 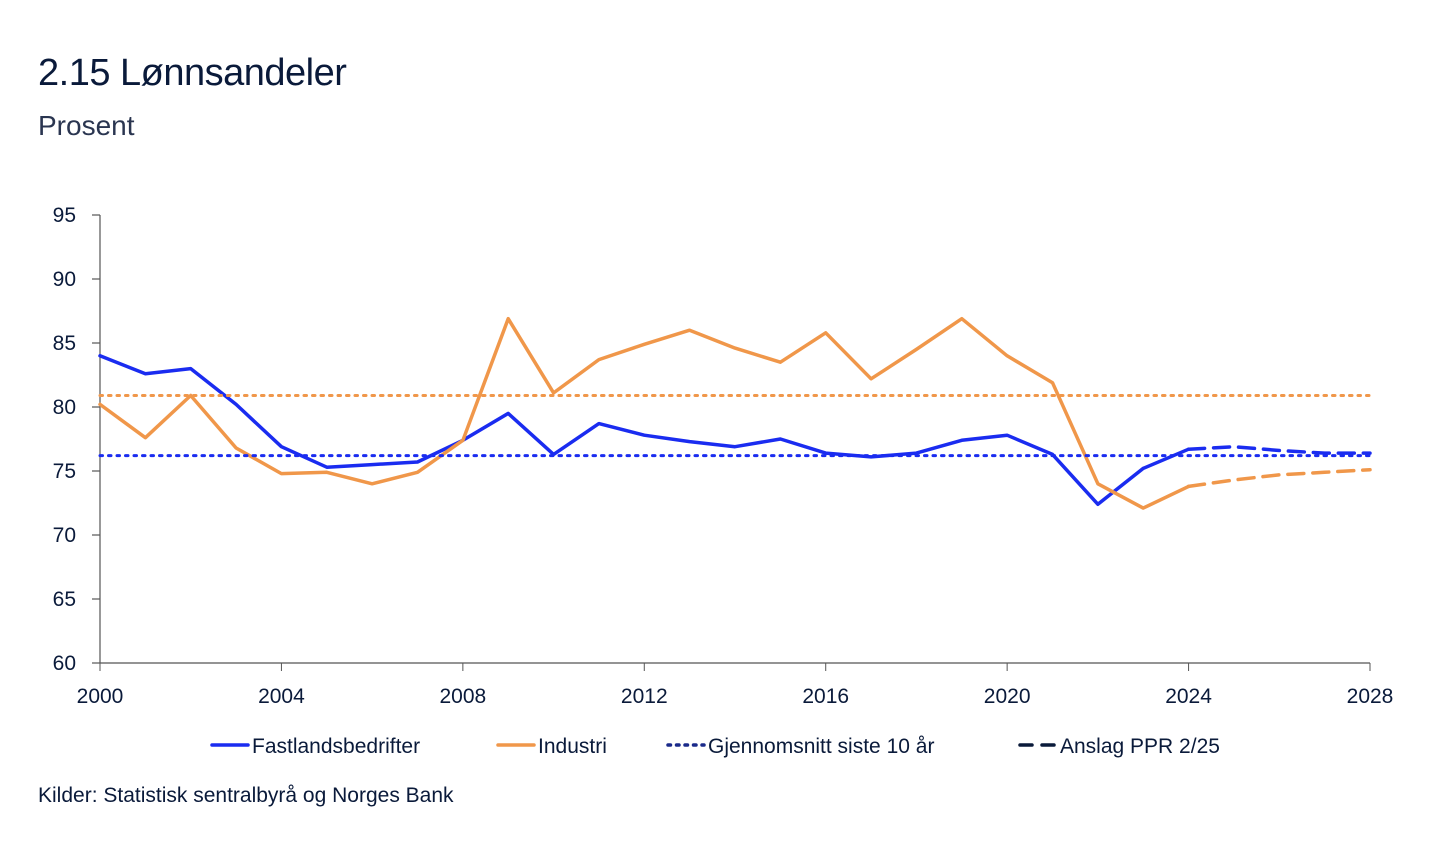 I want to click on legend-label: Industri, so click(x=572, y=746).